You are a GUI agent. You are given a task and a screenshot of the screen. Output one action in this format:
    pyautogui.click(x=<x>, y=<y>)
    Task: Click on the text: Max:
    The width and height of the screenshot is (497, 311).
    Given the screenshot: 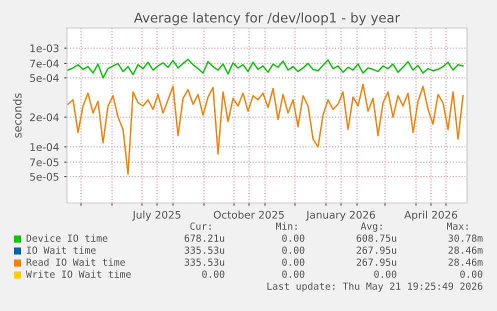 What is the action you would take?
    pyautogui.click(x=457, y=226)
    